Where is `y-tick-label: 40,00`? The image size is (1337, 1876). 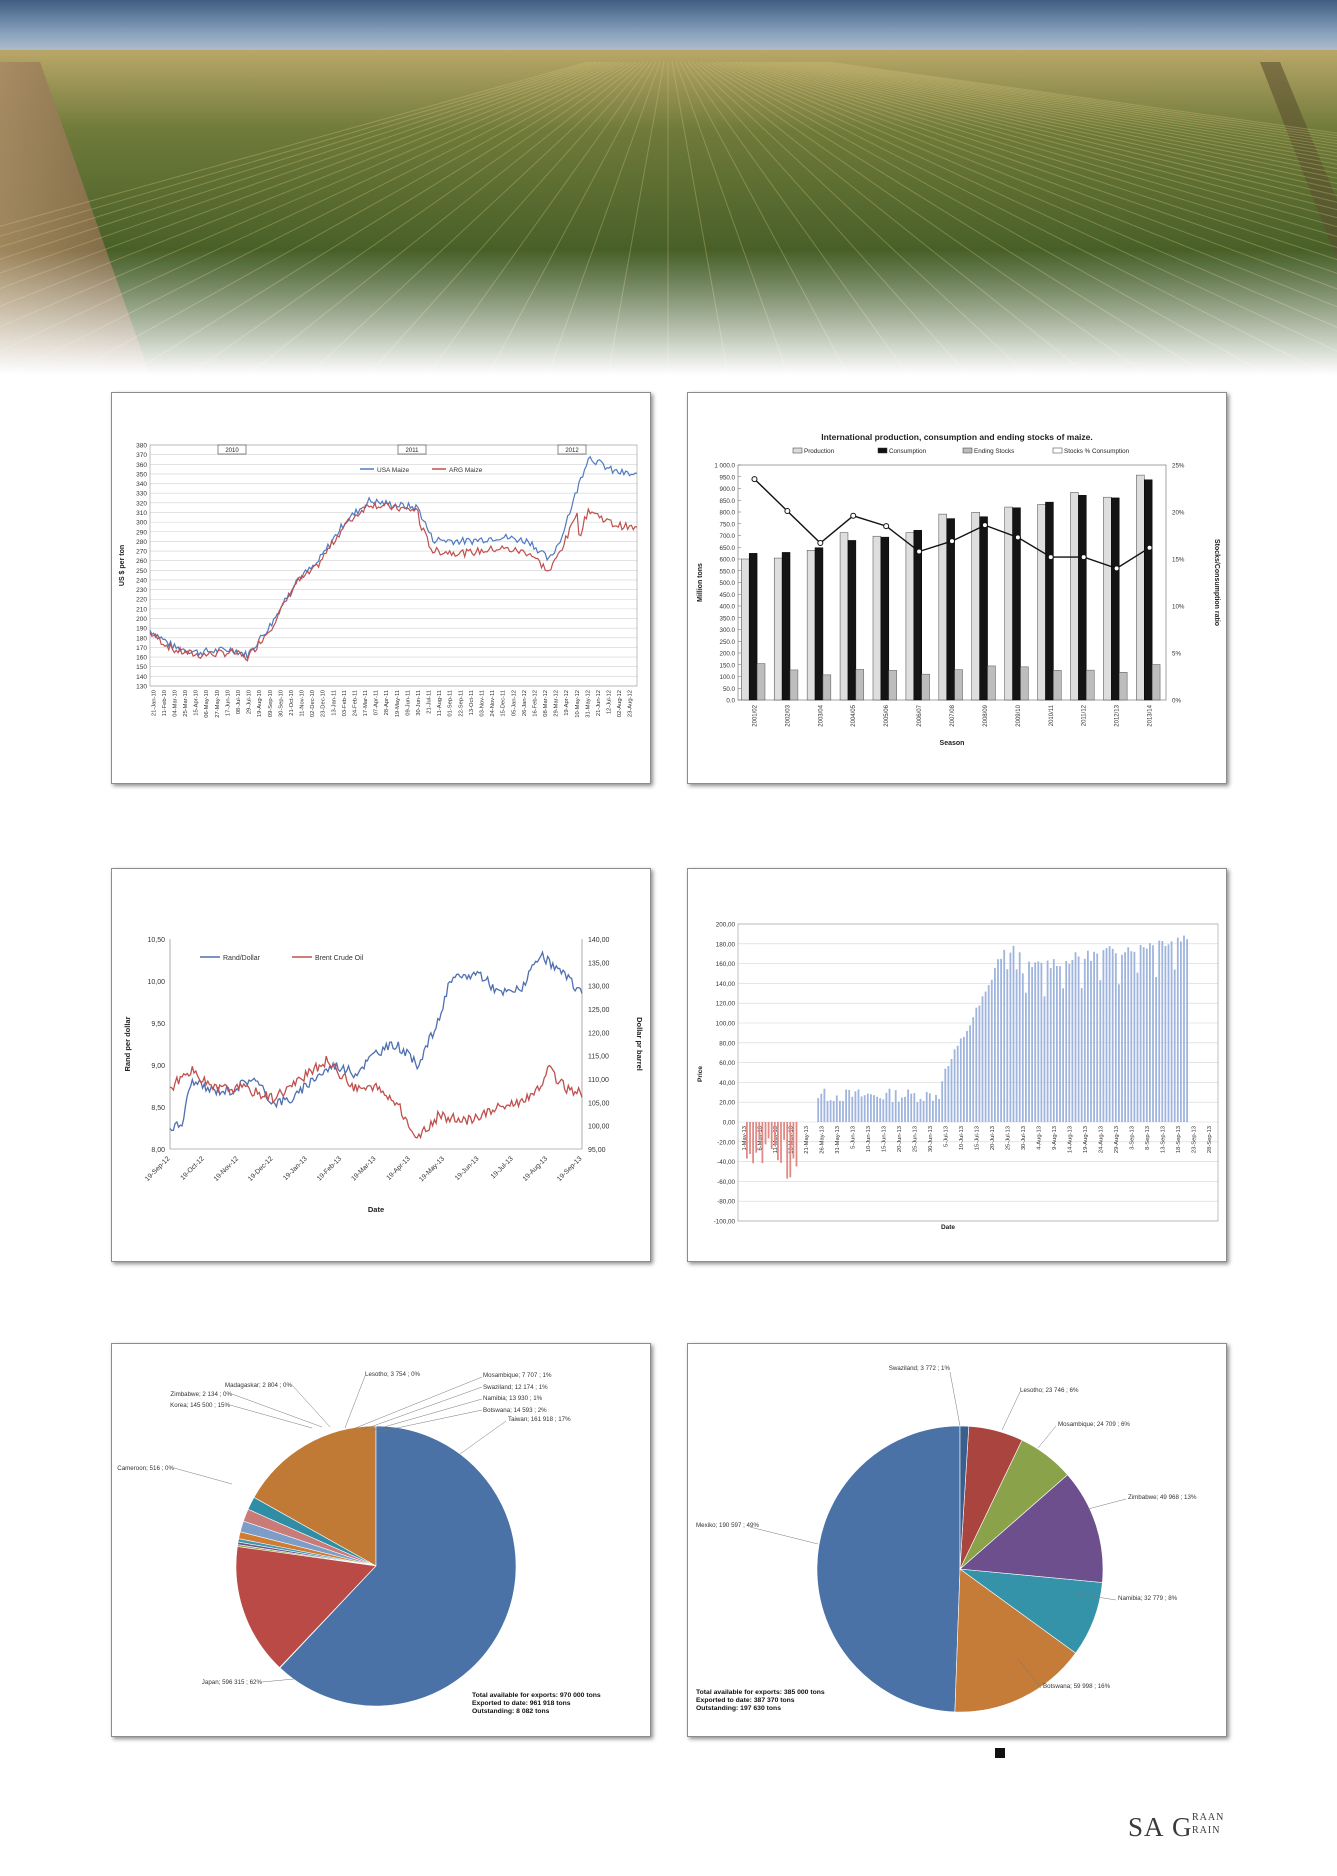 y-tick-label: 40,00 is located at coordinates (727, 1083).